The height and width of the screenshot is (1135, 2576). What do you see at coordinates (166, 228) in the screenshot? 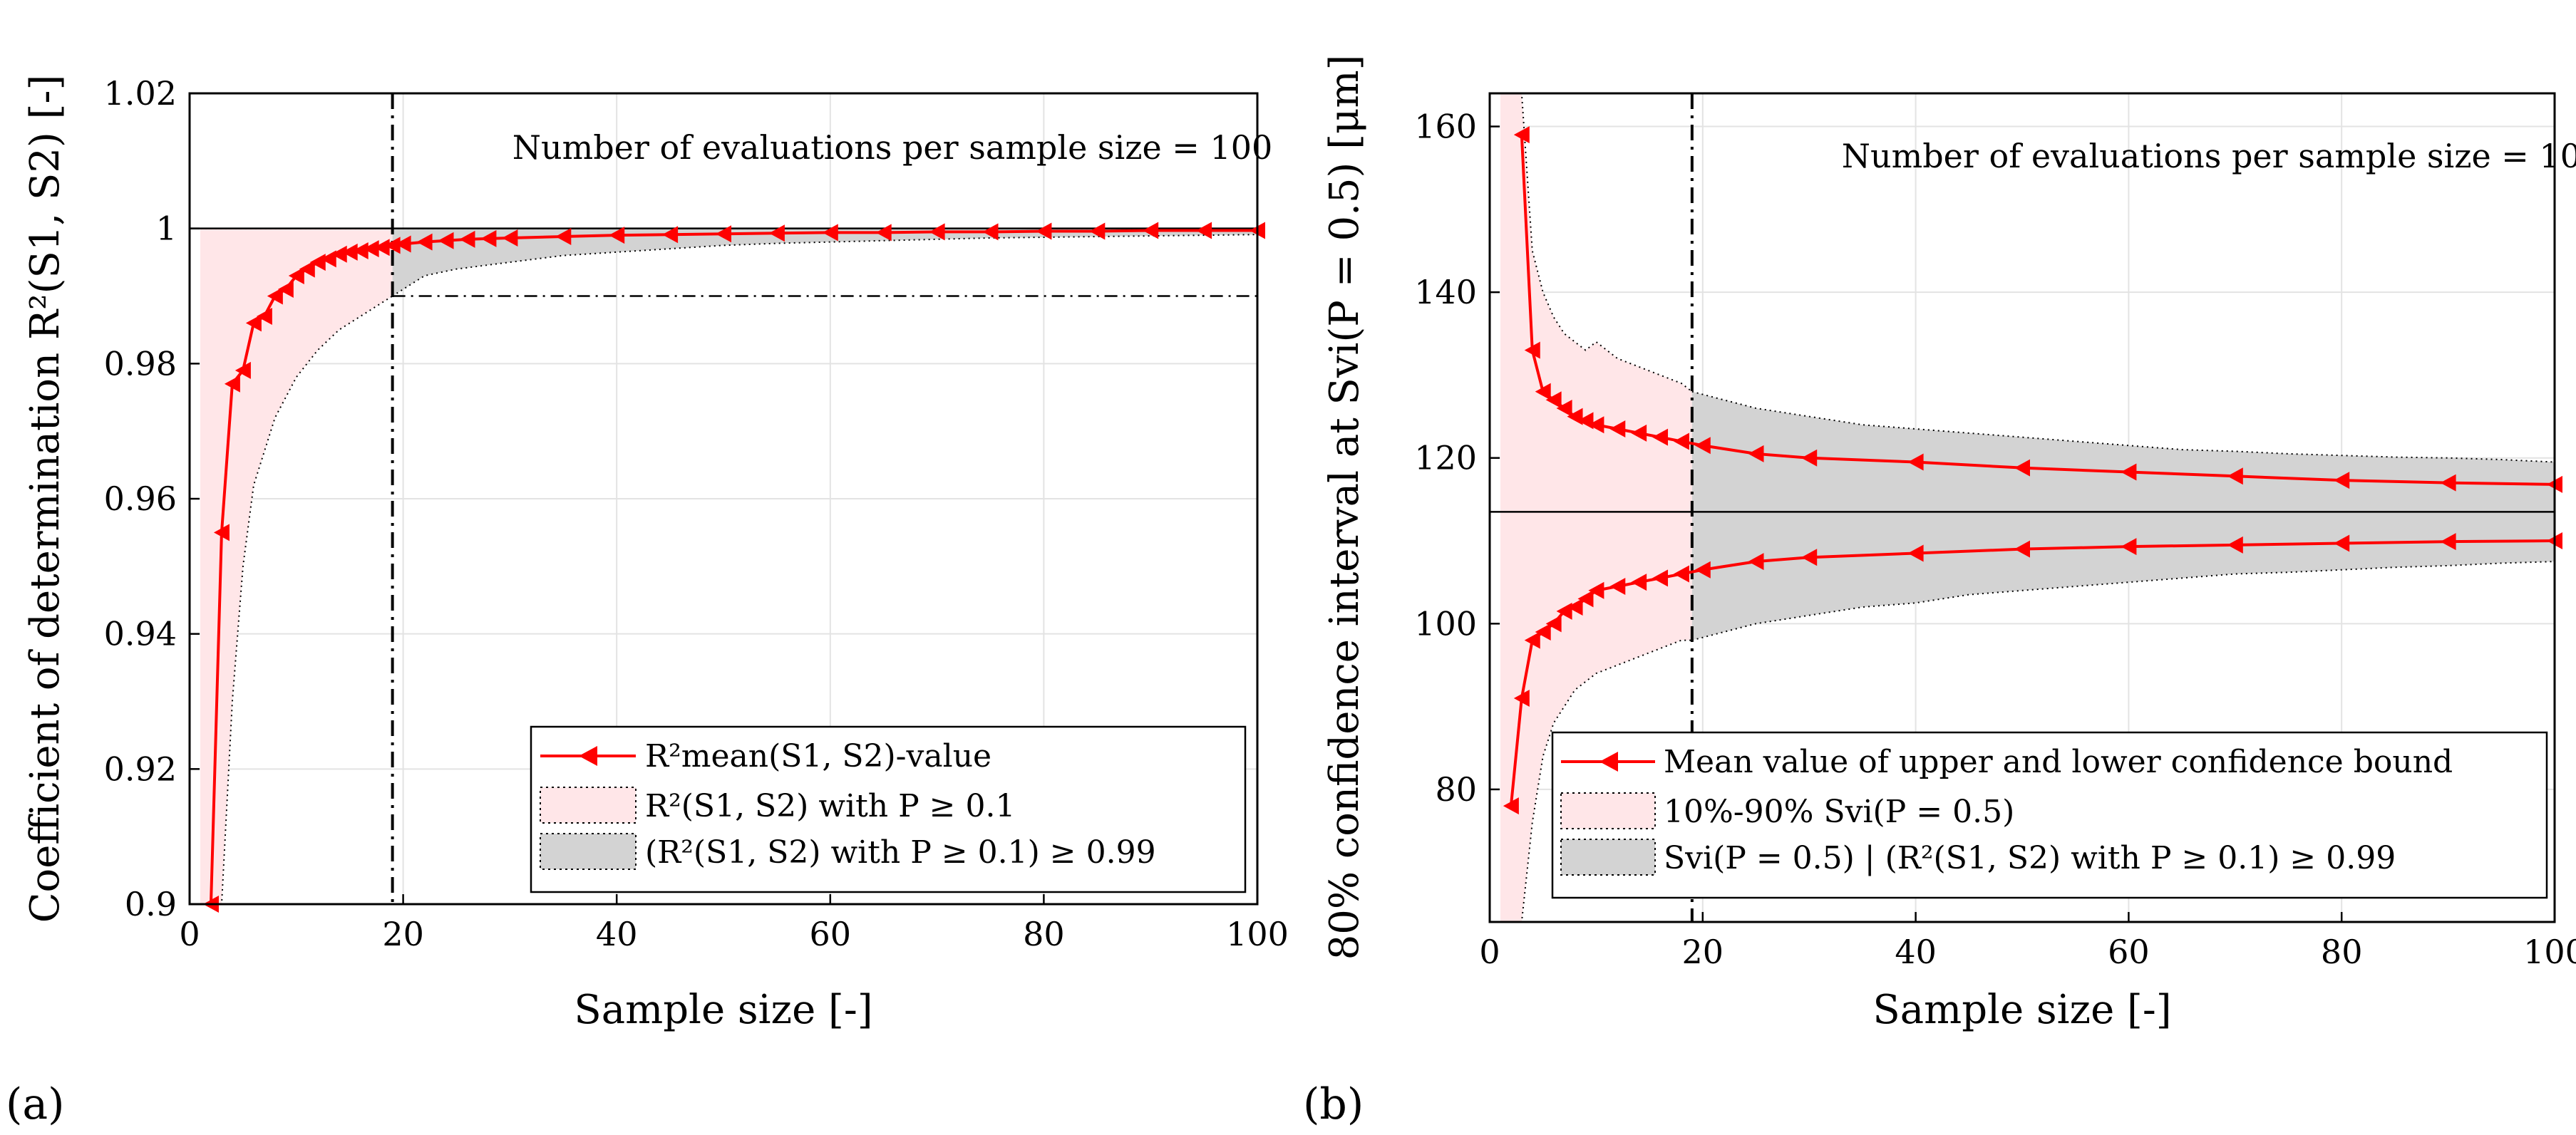
I see `a-y-tick-5: 1` at bounding box center [166, 228].